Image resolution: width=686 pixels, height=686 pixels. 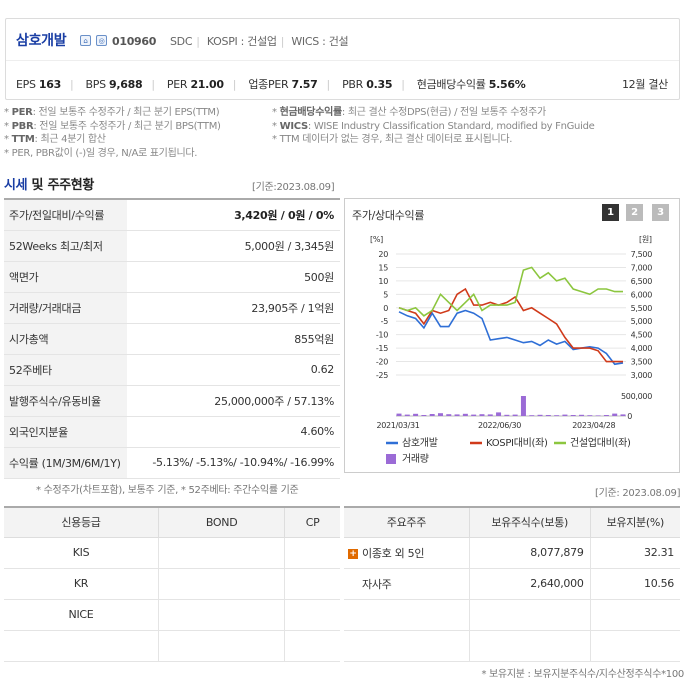 I want to click on left-tick-label: -20, so click(x=382, y=362).